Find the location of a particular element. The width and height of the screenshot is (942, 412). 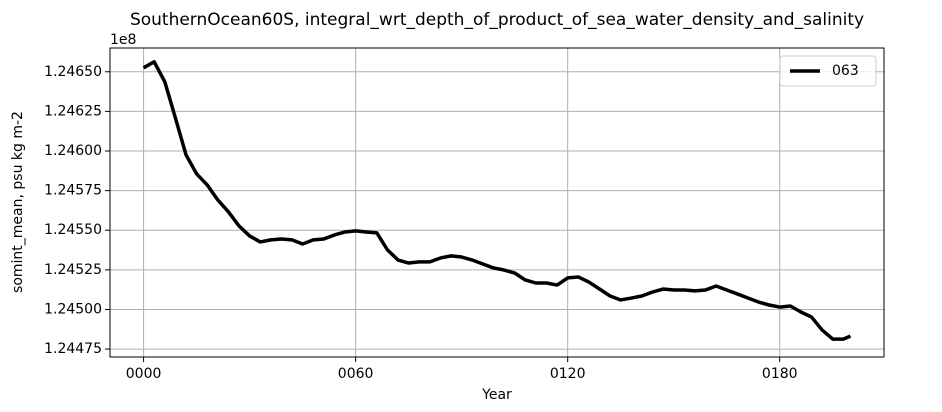

legend-label: 063 is located at coordinates (845, 71).